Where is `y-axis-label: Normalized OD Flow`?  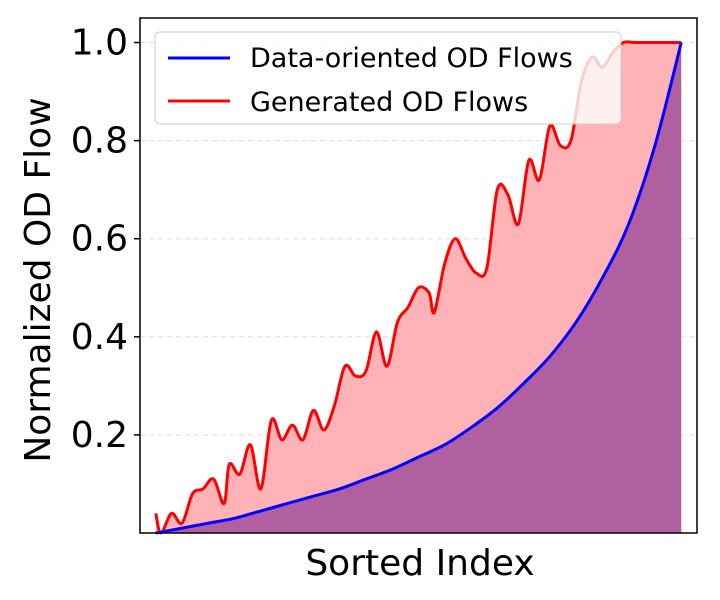
y-axis-label: Normalized OD Flow is located at coordinates (38, 279).